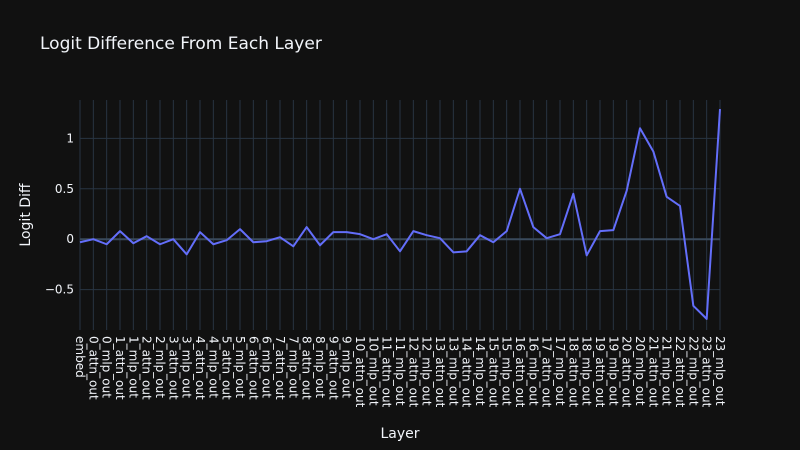 The height and width of the screenshot is (450, 800). I want to click on x-tick-label: 6_attn_out, so click(253, 368).